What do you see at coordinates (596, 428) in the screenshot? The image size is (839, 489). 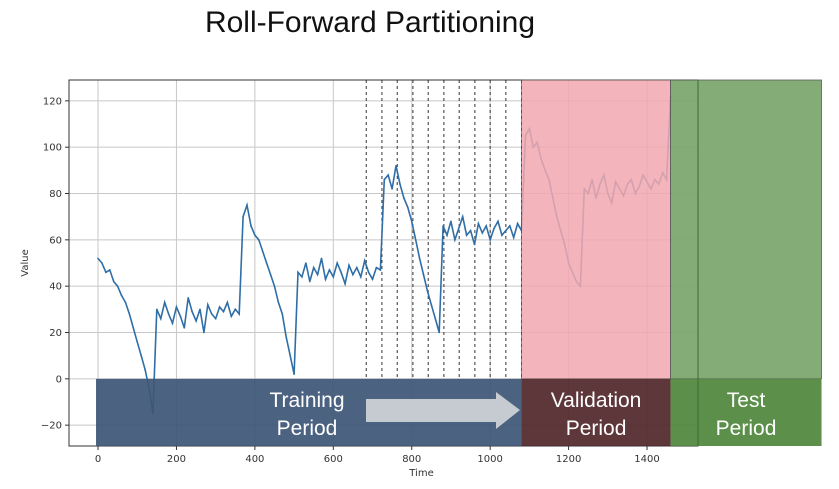 I see `validation-label-line2: Period` at bounding box center [596, 428].